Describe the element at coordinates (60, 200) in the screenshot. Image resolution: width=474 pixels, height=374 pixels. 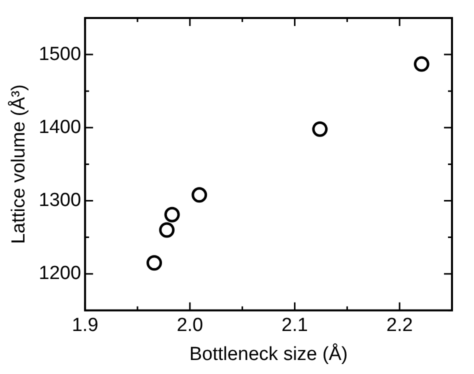
I see `y-tick-label: 1300` at that location.